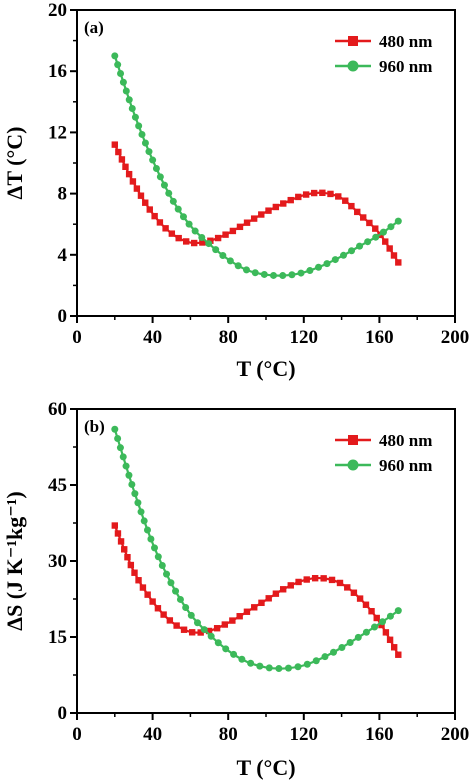 This screenshot has height=781, width=474. Describe the element at coordinates (57, 409) in the screenshot. I see `y-tick-label: 60` at that location.